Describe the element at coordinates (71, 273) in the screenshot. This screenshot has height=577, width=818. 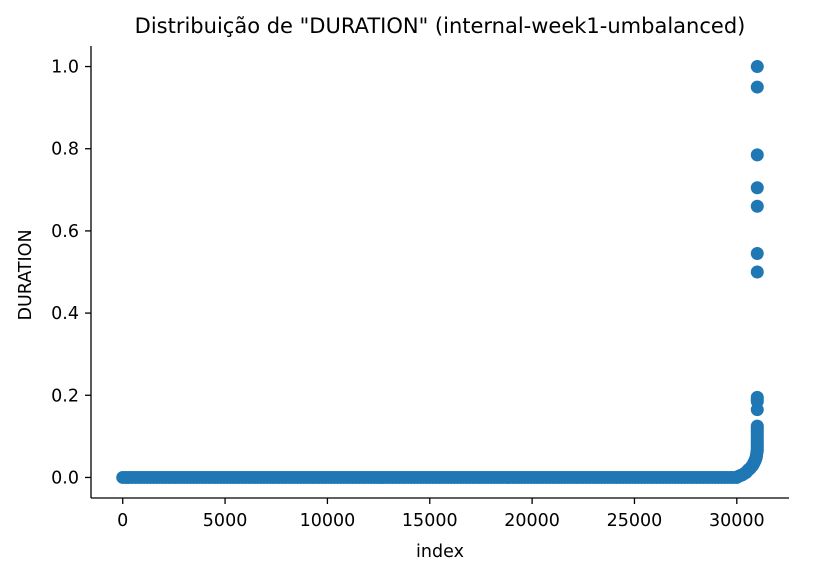
I see `y-ticks: 0.0 0.2 0.4 0.6 0.8 1.0` at that location.